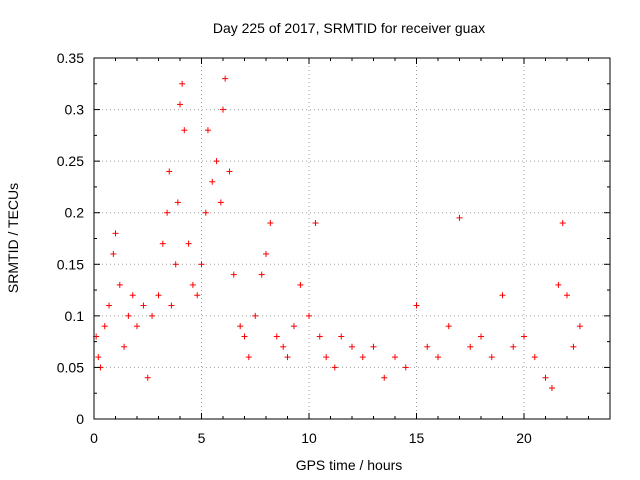 This screenshot has width=640, height=480. I want to click on y-tick-label-3: 0.15, so click(70, 264).